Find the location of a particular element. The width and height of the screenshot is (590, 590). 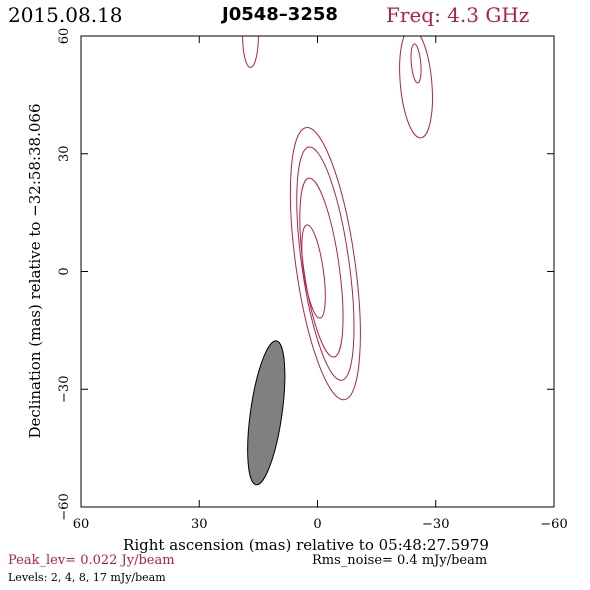

peak-level: Peak_lev= 0.022 Jy/beam is located at coordinates (91, 560).